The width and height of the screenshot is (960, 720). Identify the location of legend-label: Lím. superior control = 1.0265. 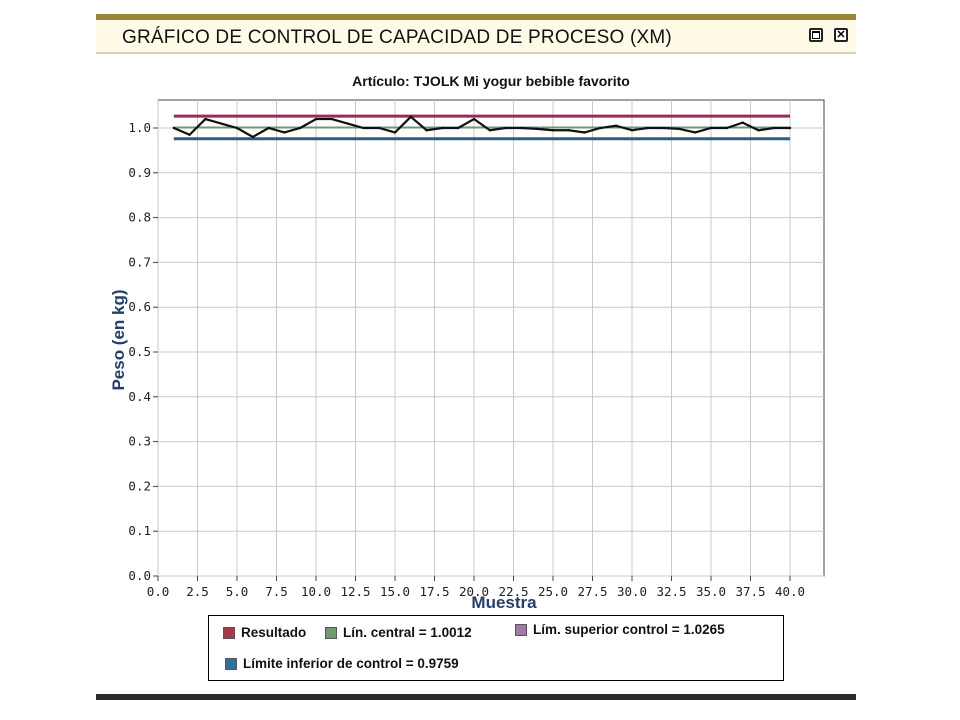
(629, 629).